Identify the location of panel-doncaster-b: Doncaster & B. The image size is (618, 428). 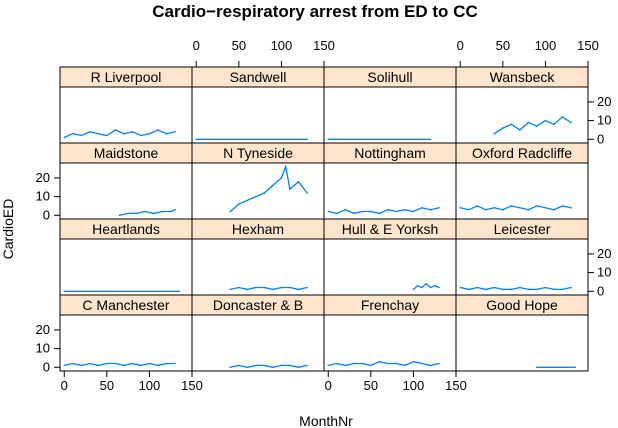
(258, 333).